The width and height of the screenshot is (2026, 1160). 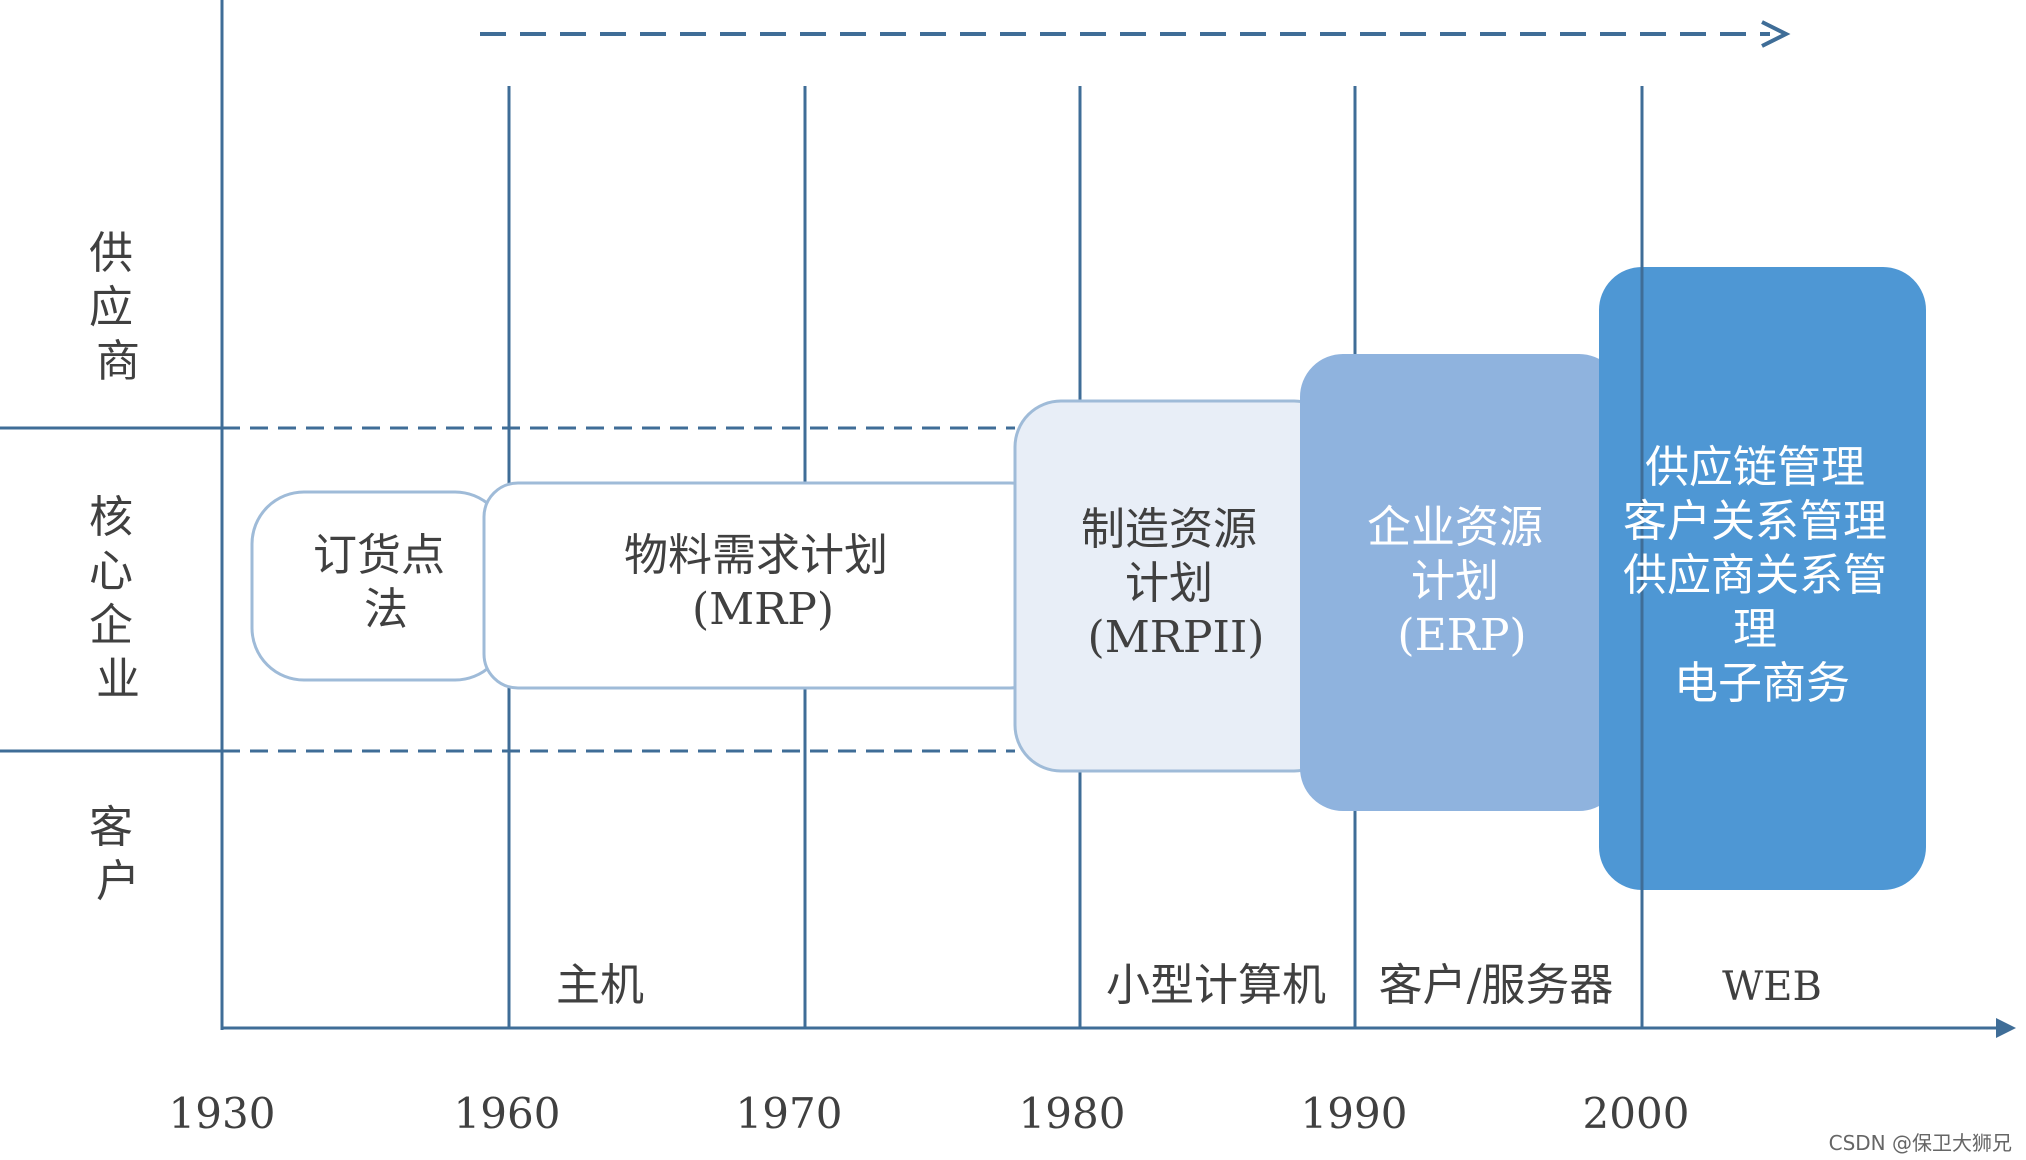 I want to click on stage-label-erp-line: 计划, so click(x=1455, y=581).